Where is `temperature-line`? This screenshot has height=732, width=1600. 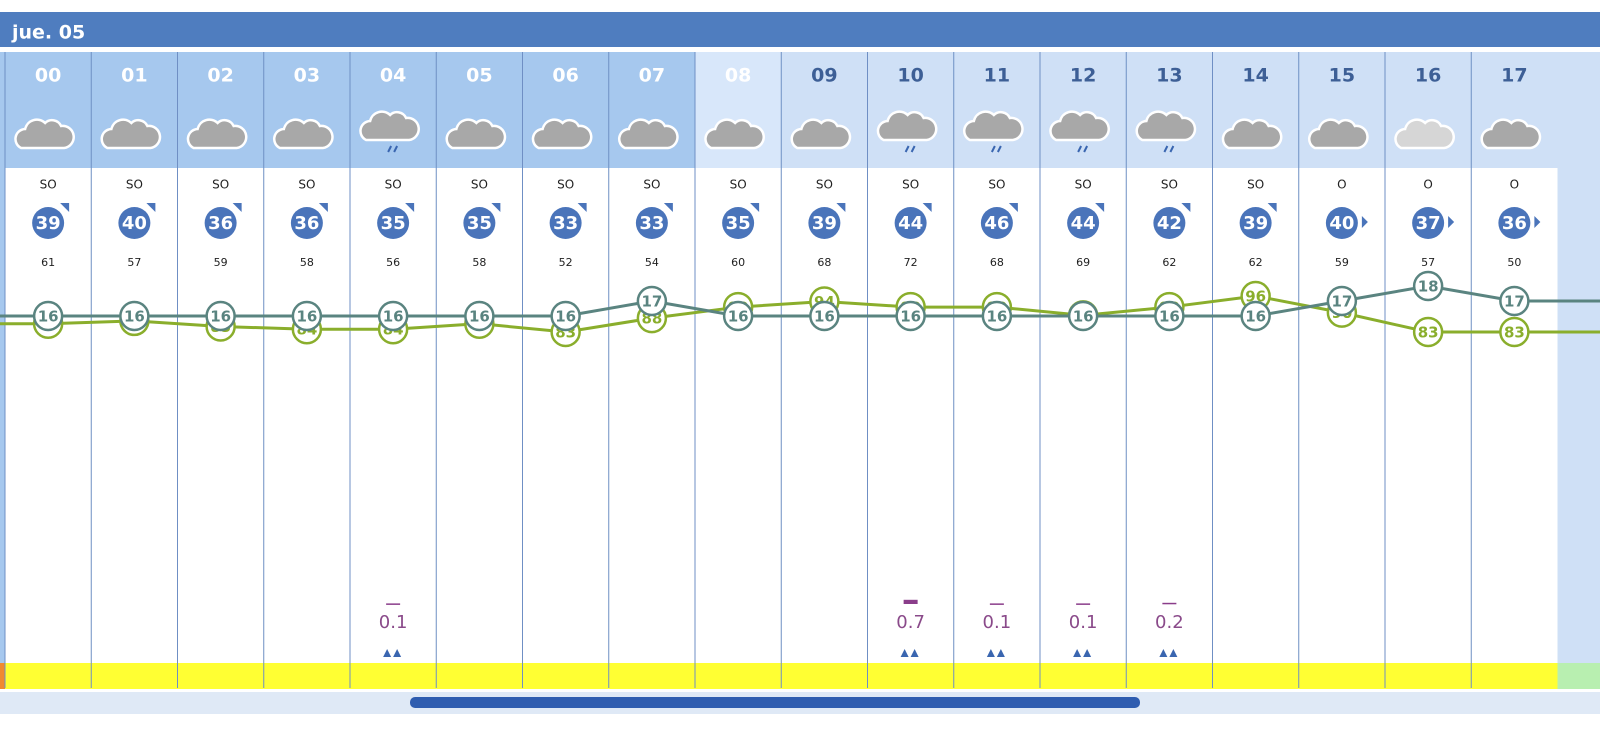 temperature-line is located at coordinates (800, 301).